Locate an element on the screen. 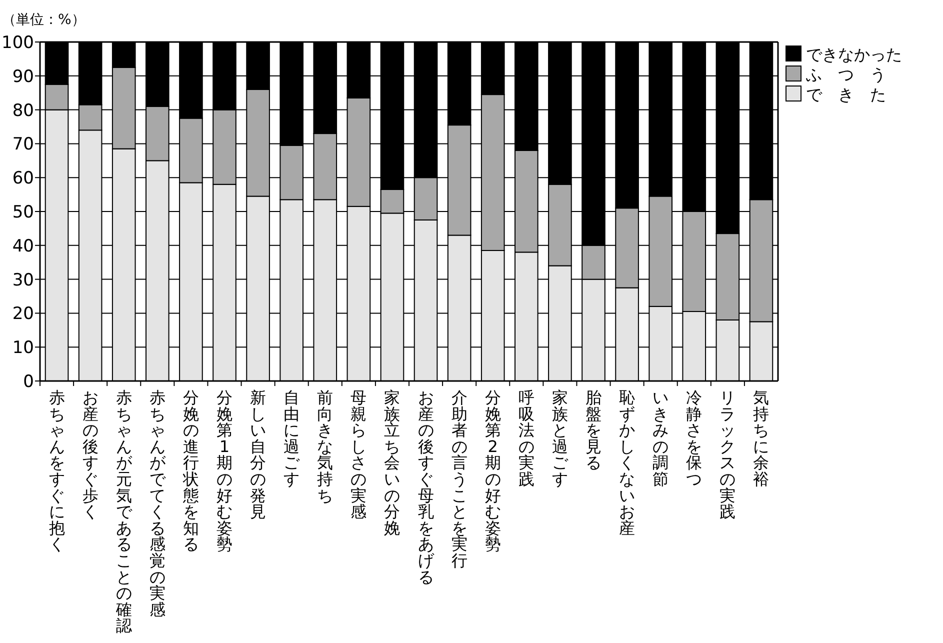 The image size is (943, 643). x-tick-label: いきみの調節 is located at coordinates (660, 438).